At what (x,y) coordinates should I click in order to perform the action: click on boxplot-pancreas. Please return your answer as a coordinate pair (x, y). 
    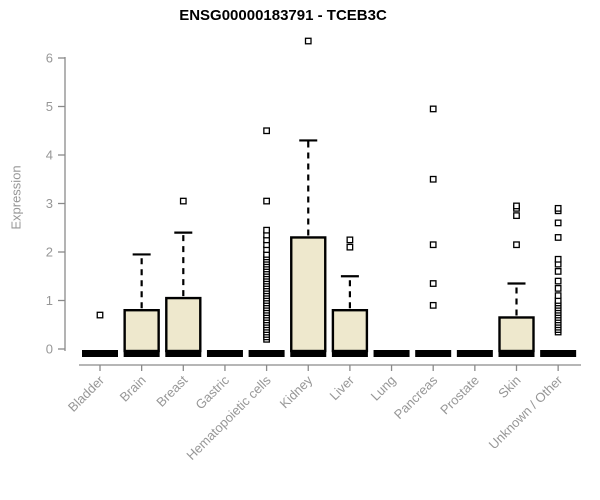
    Looking at the image, I should click on (433, 231).